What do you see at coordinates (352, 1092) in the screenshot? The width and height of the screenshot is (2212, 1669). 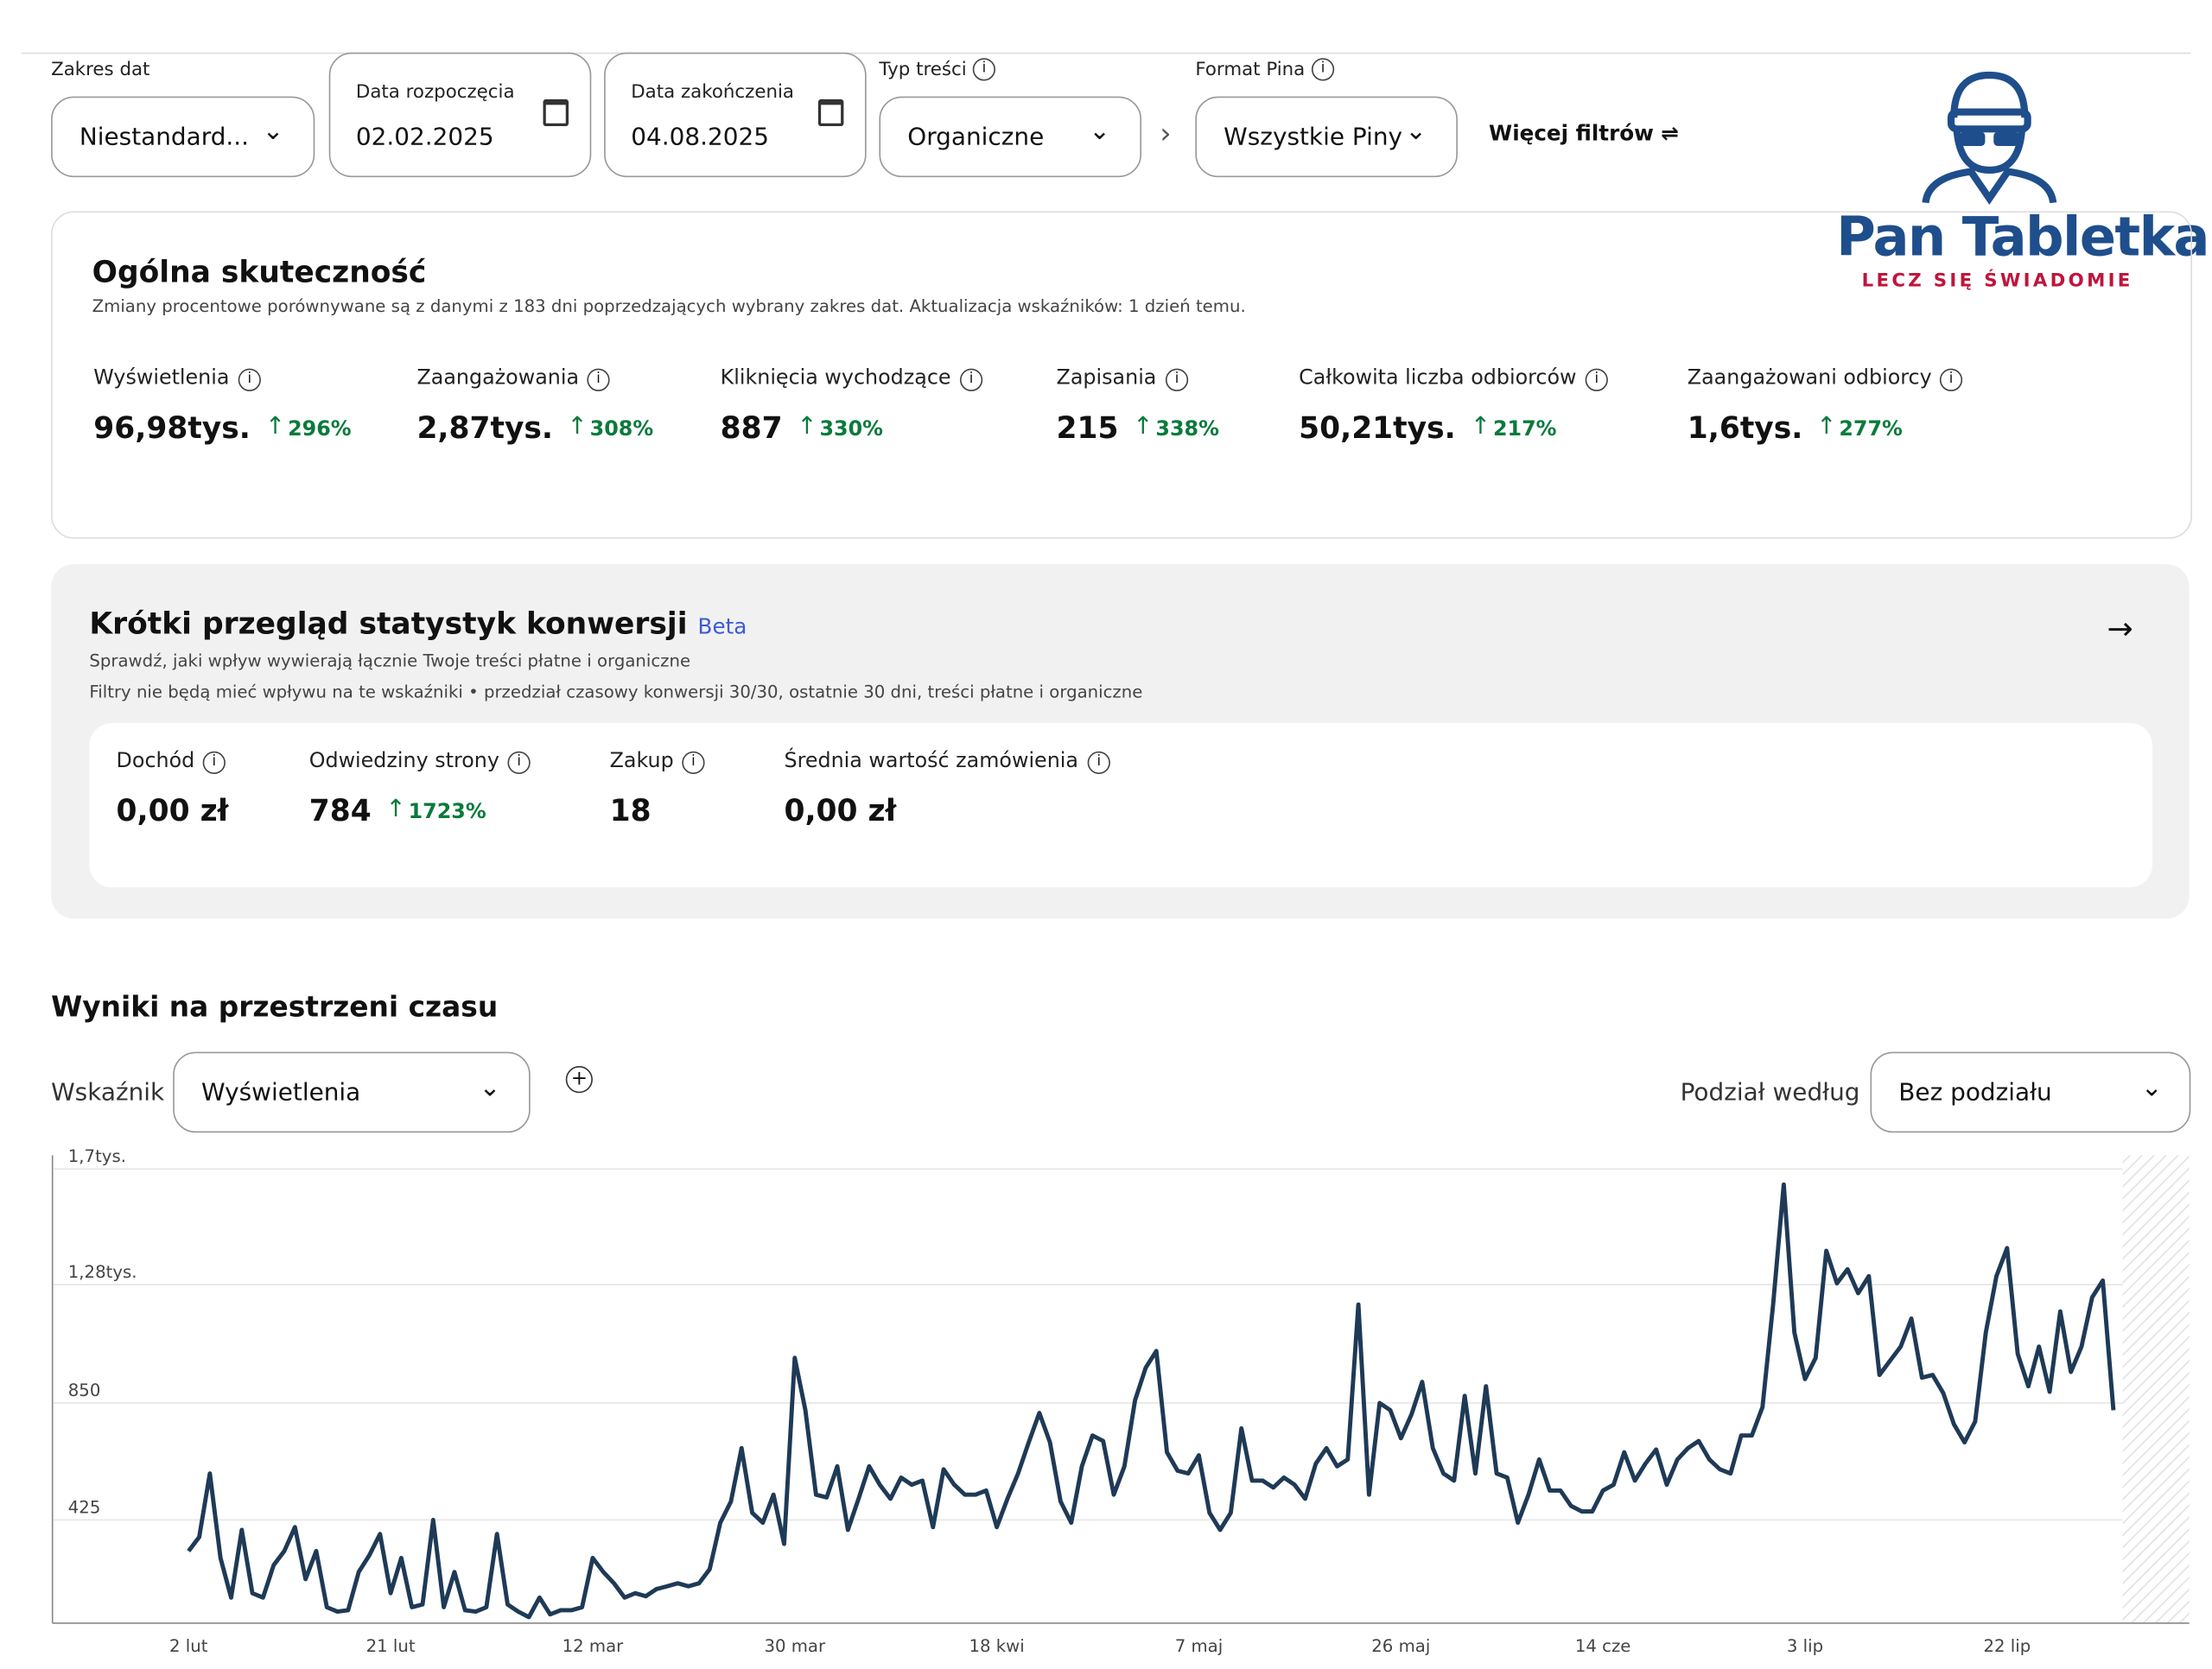 I see `metric-select: Wyświetlenia ⌄` at bounding box center [352, 1092].